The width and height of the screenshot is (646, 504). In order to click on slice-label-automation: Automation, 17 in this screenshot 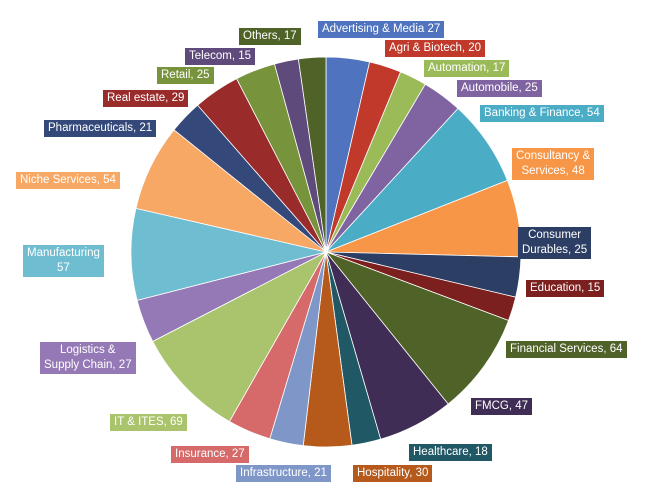, I will do `click(467, 68)`.